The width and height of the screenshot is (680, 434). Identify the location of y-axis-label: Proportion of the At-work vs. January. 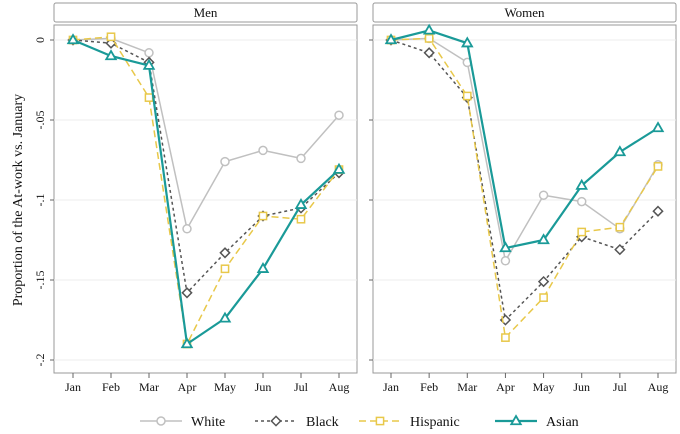
(18, 200).